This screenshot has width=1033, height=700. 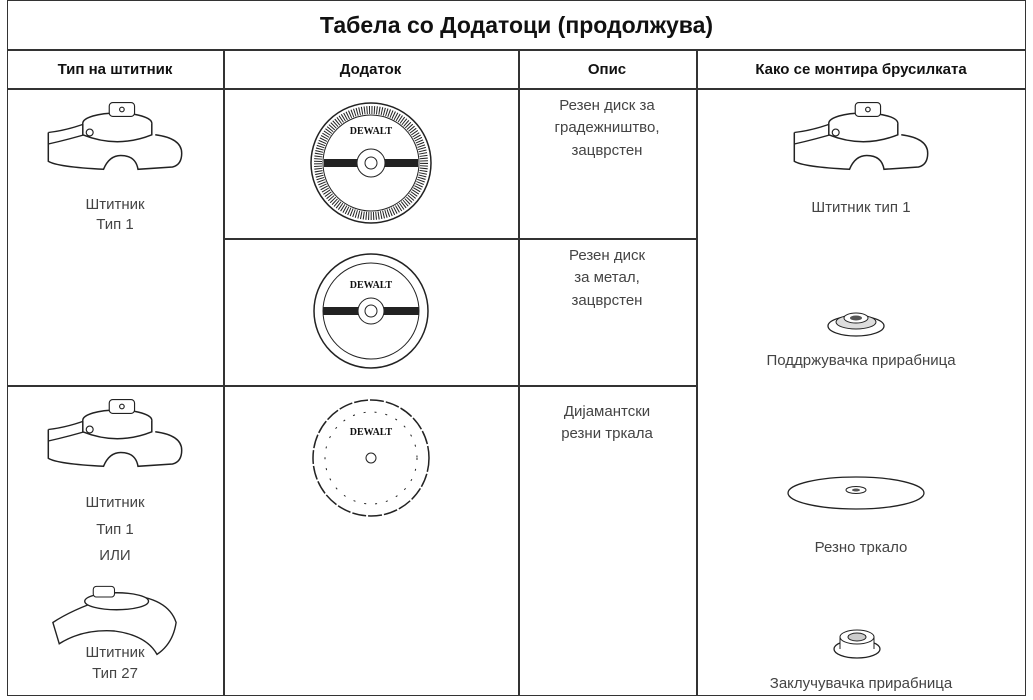 I want to click on lock-flange-icon, so click(x=857, y=644).